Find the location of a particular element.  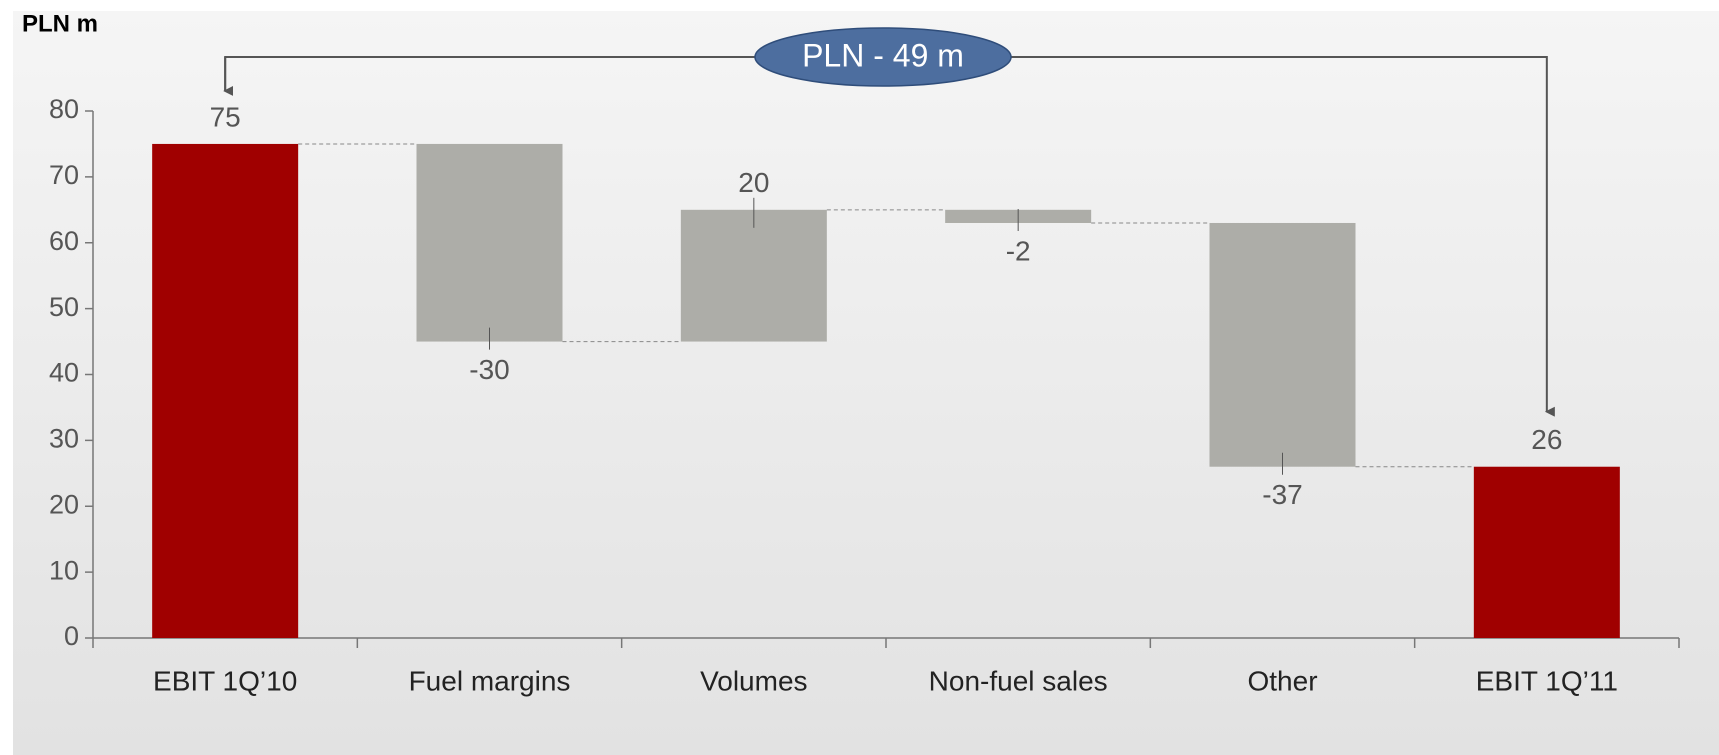

x-tick-label: Fuel margins is located at coordinates (490, 680).